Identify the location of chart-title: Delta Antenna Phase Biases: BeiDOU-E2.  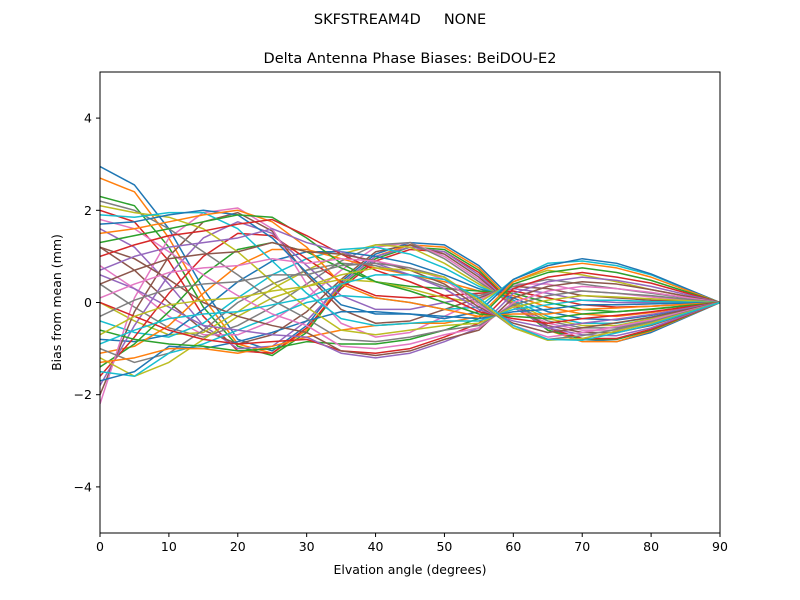
(410, 59).